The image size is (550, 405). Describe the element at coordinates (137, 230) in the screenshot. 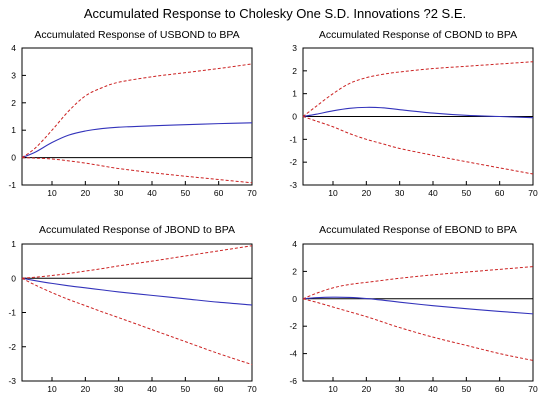

I see `panel-title: Accumulated Response of JBOND to BPA` at that location.